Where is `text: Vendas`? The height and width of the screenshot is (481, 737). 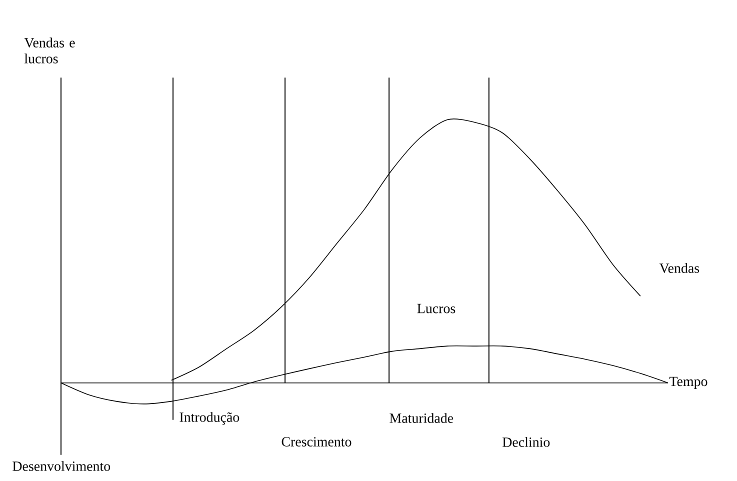 text: Vendas is located at coordinates (679, 268).